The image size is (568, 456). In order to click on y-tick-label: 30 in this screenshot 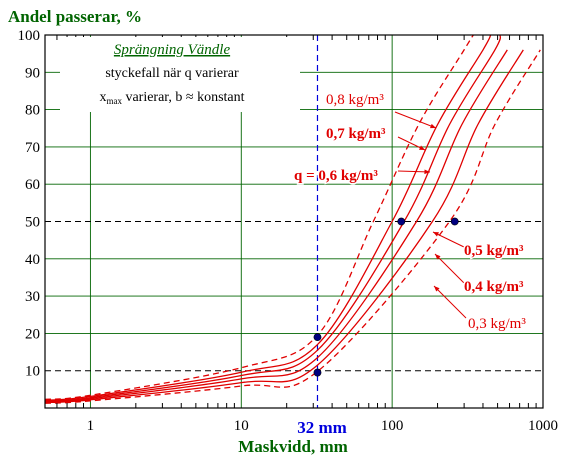, I will do `click(32, 297)`.